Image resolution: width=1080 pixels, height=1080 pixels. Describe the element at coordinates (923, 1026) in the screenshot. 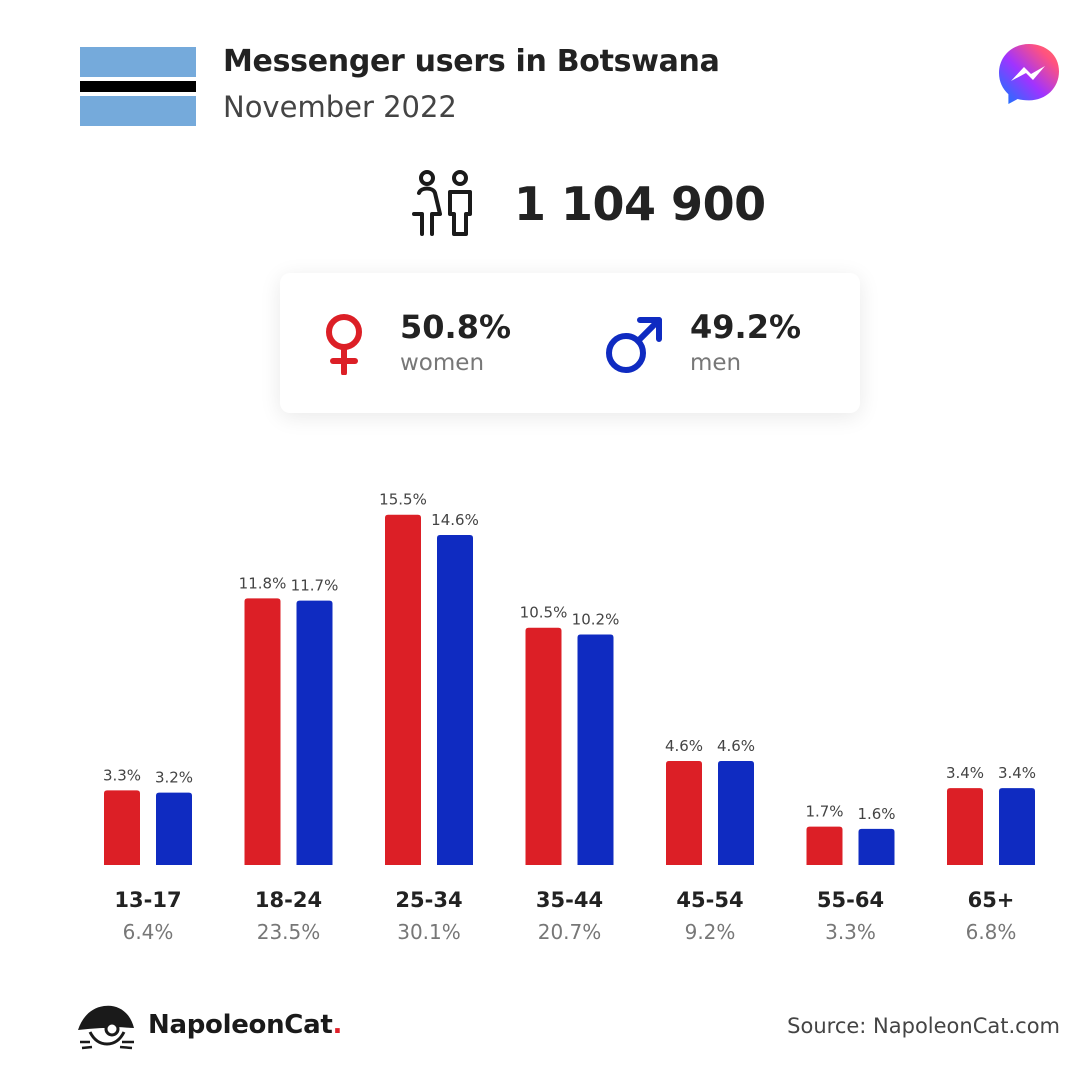

I see `source-text: Source: NapoleonCat.com` at that location.